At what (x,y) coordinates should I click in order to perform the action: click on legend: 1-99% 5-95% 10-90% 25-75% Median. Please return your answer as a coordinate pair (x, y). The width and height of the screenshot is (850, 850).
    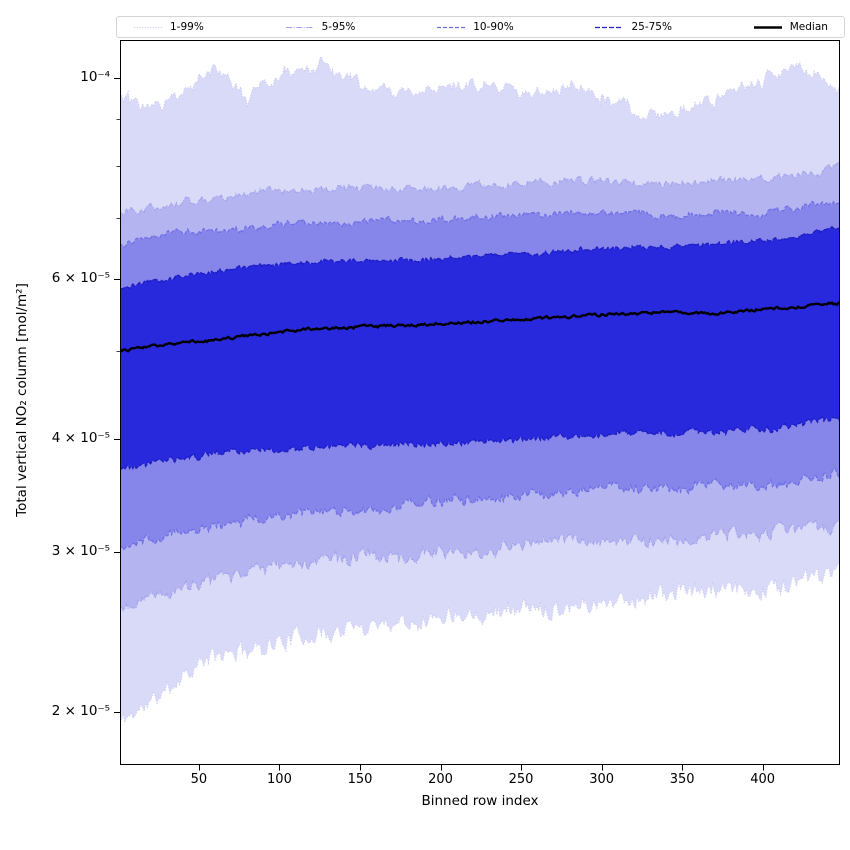
    Looking at the image, I should click on (480, 27).